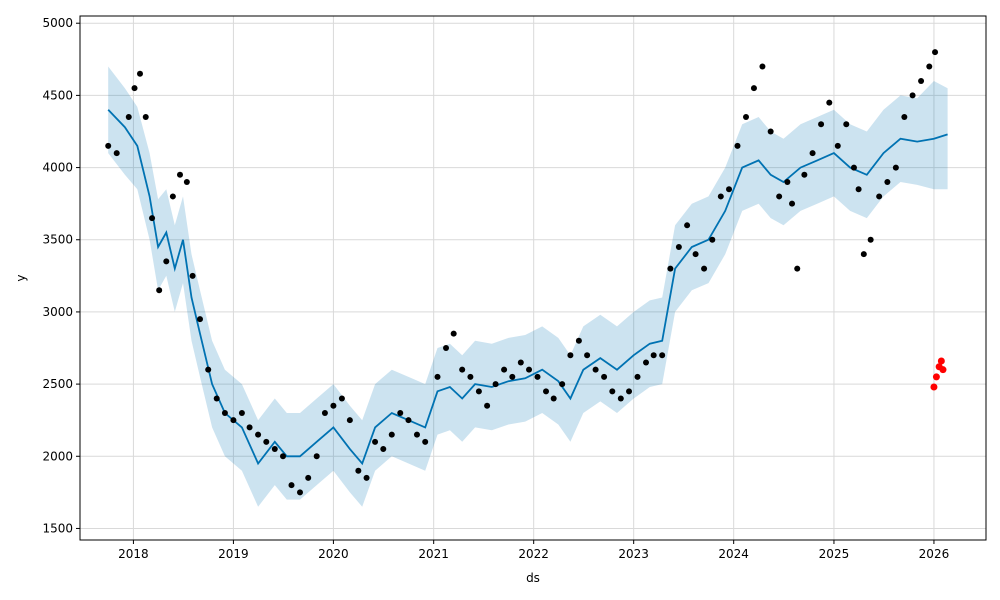  What do you see at coordinates (57, 312) in the screenshot?
I see `y-tick-label: 3000` at bounding box center [57, 312].